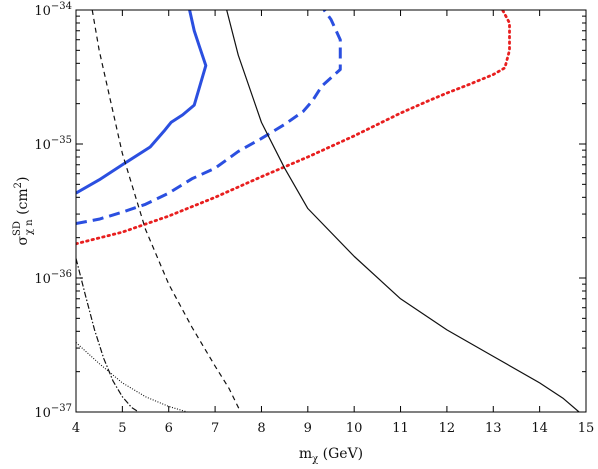 Image resolution: width=598 pixels, height=469 pixels. Describe the element at coordinates (29, 227) in the screenshot. I see `y-axis-label-sub: χ n` at that location.